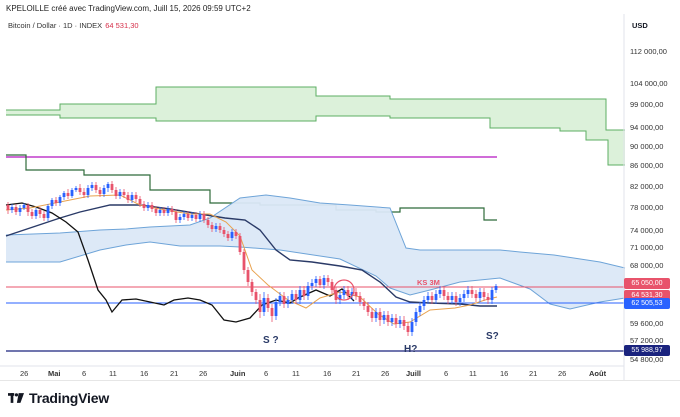 This screenshot has width=680, height=417. Describe the element at coordinates (648, 51) in the screenshot. I see `price-label: 112 000,00` at that location.